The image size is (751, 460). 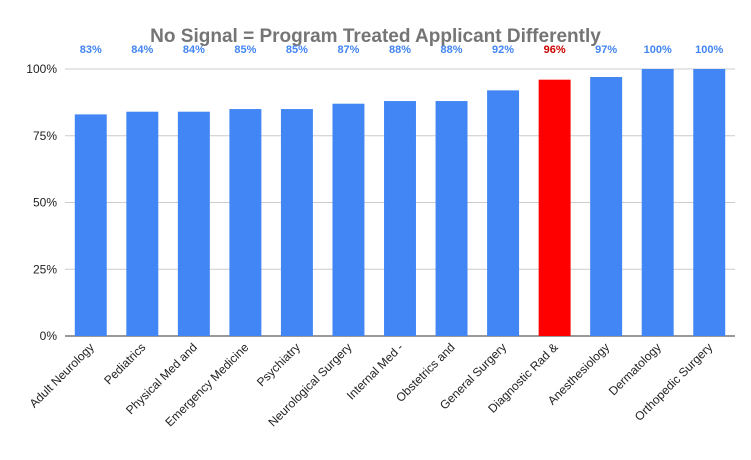 What do you see at coordinates (45, 203) in the screenshot?
I see `y-tick-label: 50%` at bounding box center [45, 203].